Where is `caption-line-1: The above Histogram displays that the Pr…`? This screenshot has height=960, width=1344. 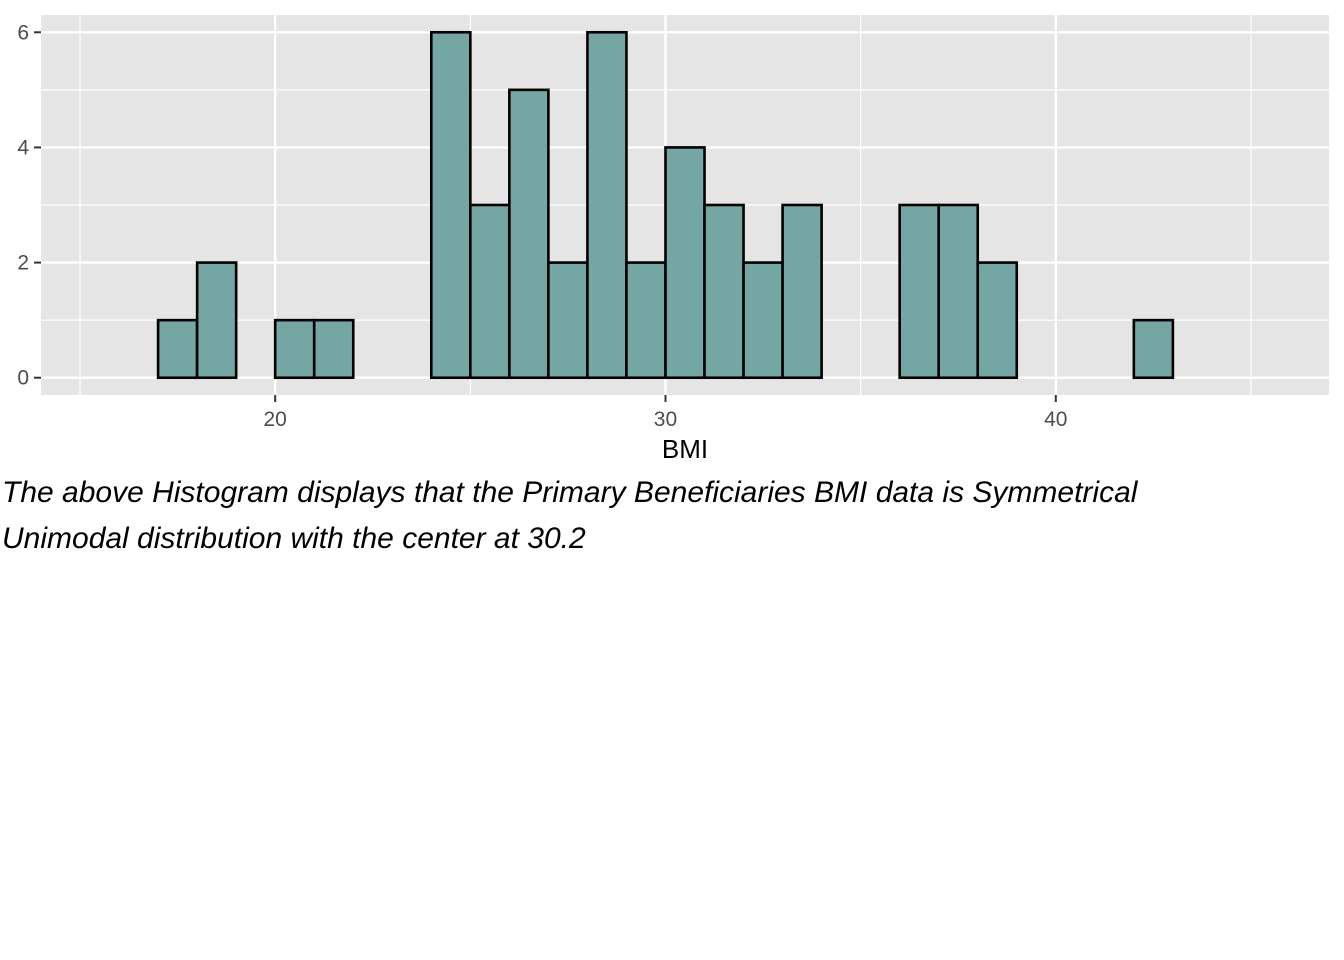
caption-line-1: The above Histogram displays that the Pr… is located at coordinates (570, 492).